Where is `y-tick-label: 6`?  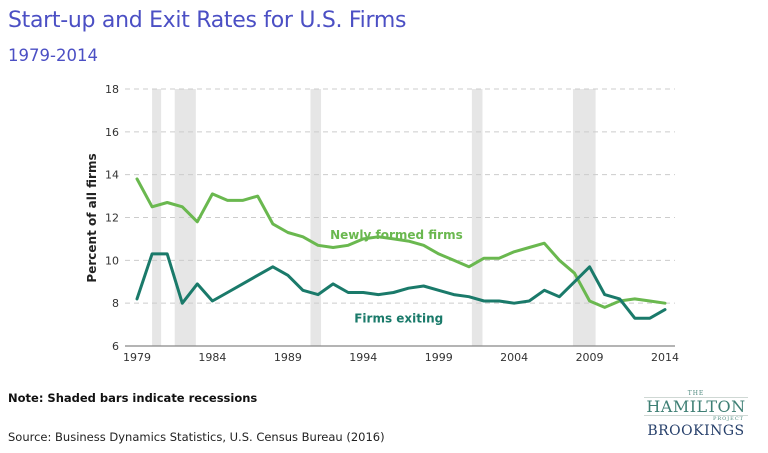 y-tick-label: 6 is located at coordinates (115, 346).